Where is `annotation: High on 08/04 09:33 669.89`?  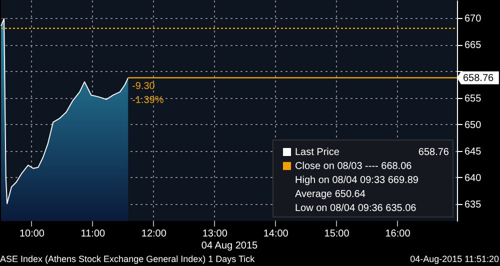
annotation: High on 08/04 09:33 669.89 is located at coordinates (357, 180).